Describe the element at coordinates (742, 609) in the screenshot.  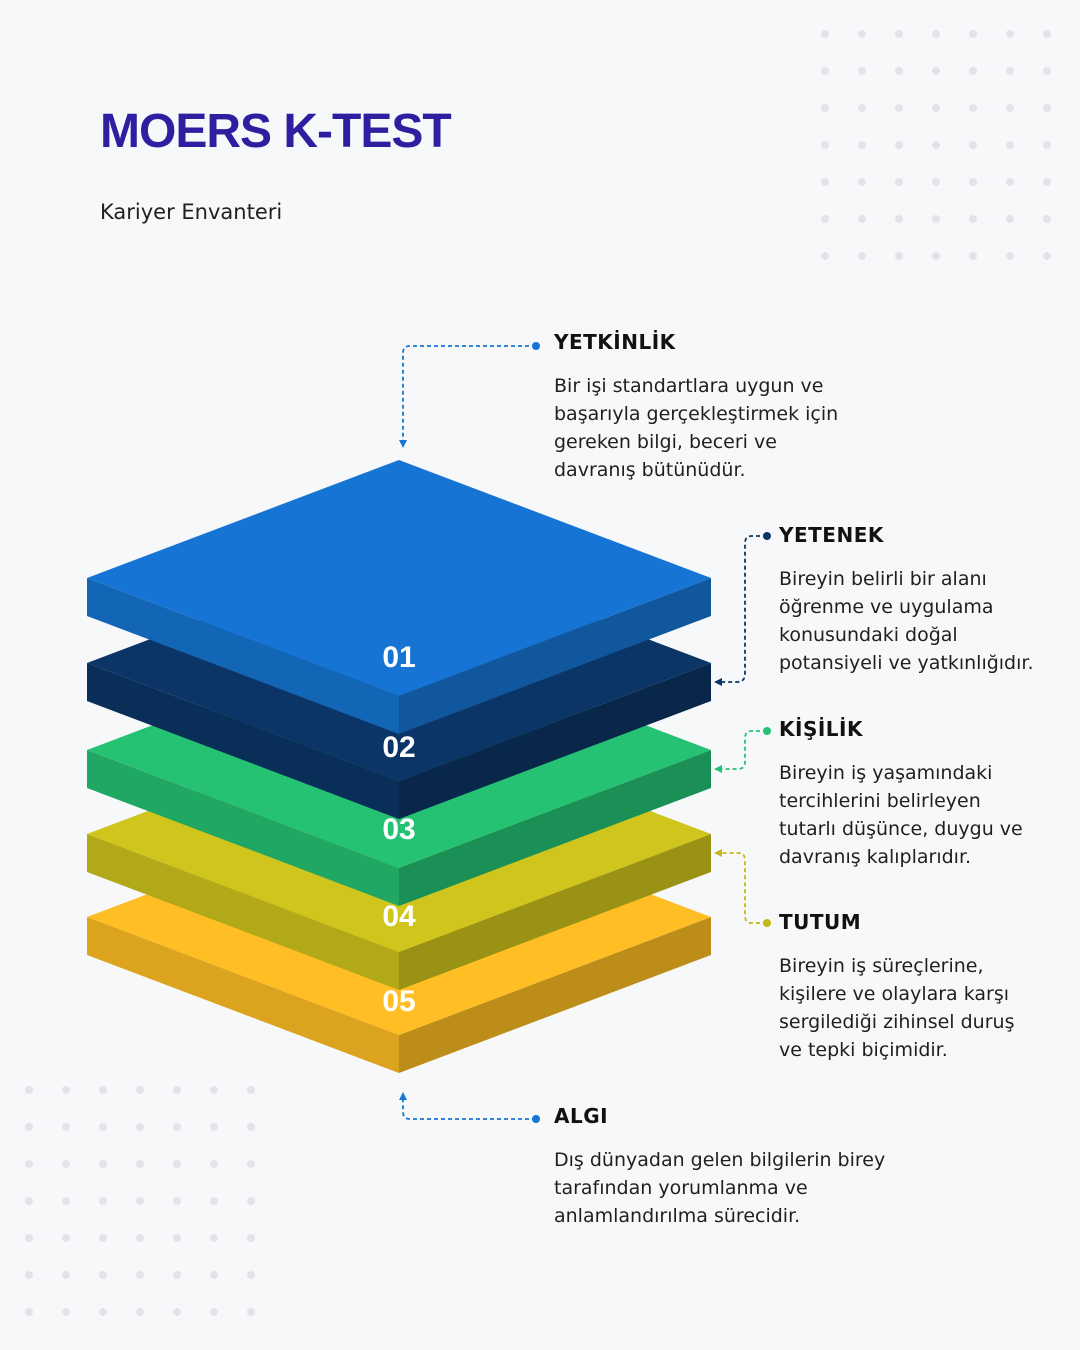
I see `connector-yetenek` at that location.